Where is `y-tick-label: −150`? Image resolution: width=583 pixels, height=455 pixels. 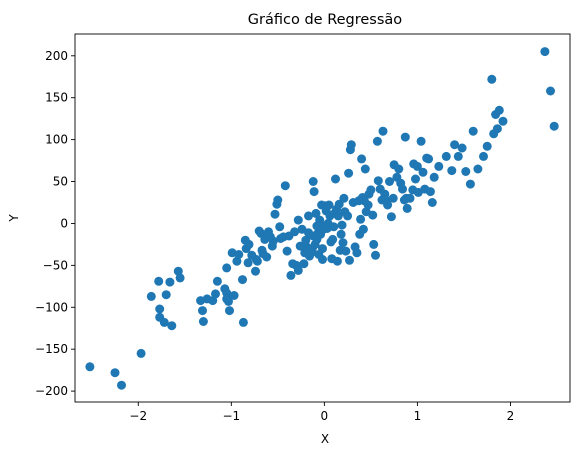
y-tick-label: −150 is located at coordinates (51, 349).